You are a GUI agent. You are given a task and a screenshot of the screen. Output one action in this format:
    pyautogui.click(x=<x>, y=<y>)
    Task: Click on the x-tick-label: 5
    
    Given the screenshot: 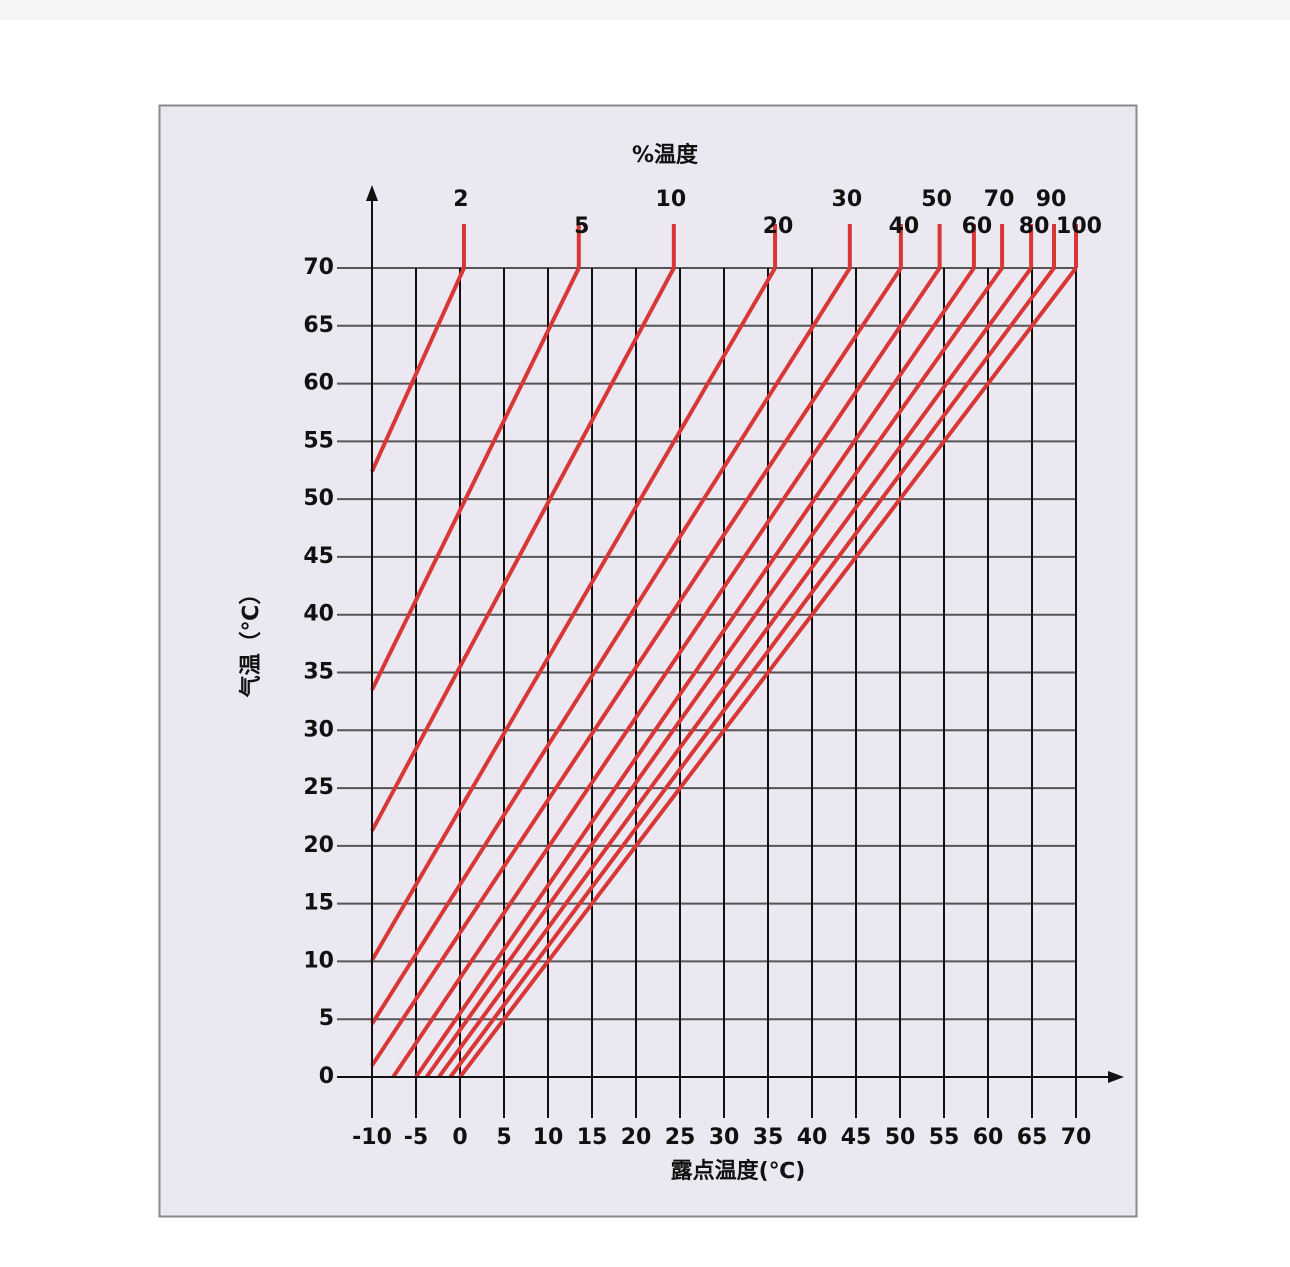 What is the action you would take?
    pyautogui.click(x=503, y=1137)
    